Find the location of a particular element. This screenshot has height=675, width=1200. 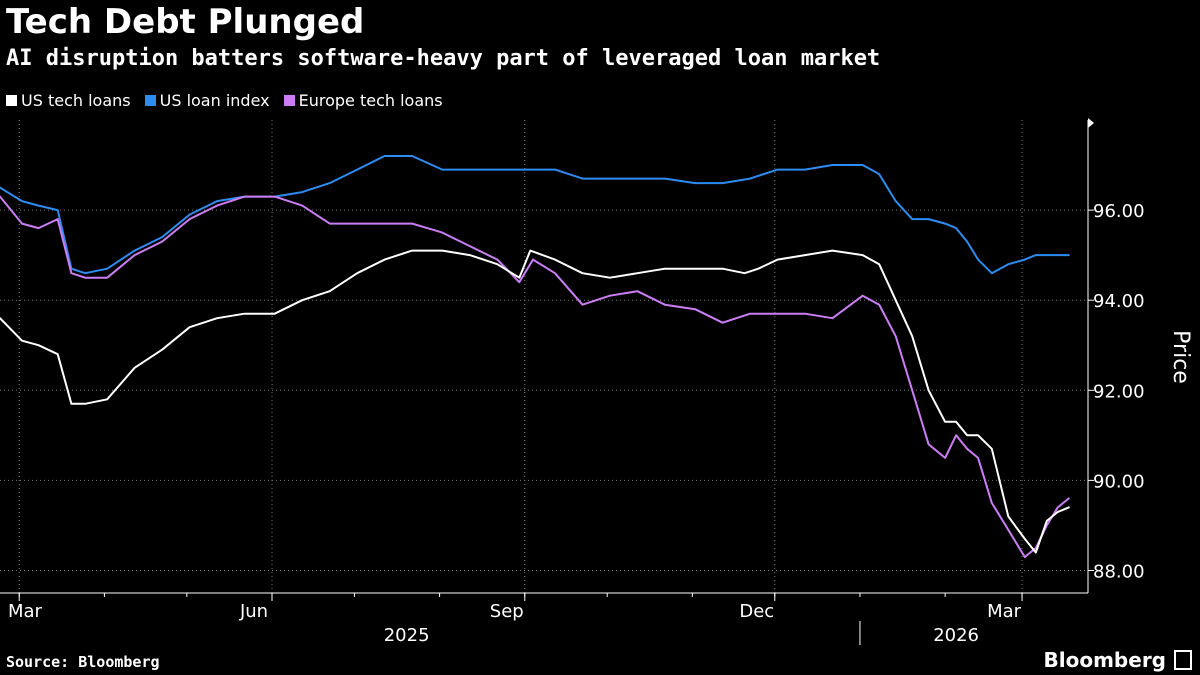

year-label: 2026 is located at coordinates (956, 635).